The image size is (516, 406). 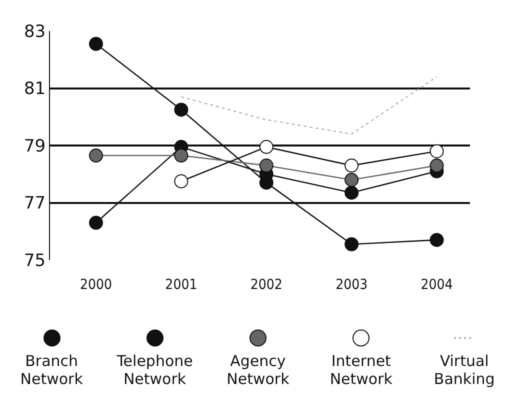 I want to click on legend-label: Telephone Network, so click(x=155, y=370).